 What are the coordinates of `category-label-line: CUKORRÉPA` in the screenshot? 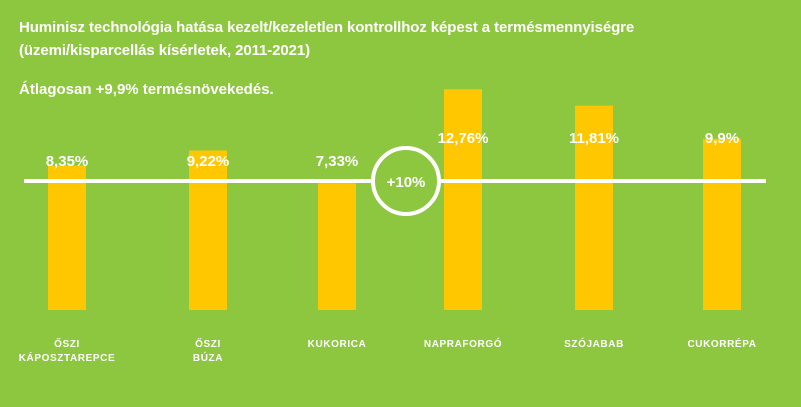 It's located at (721, 343).